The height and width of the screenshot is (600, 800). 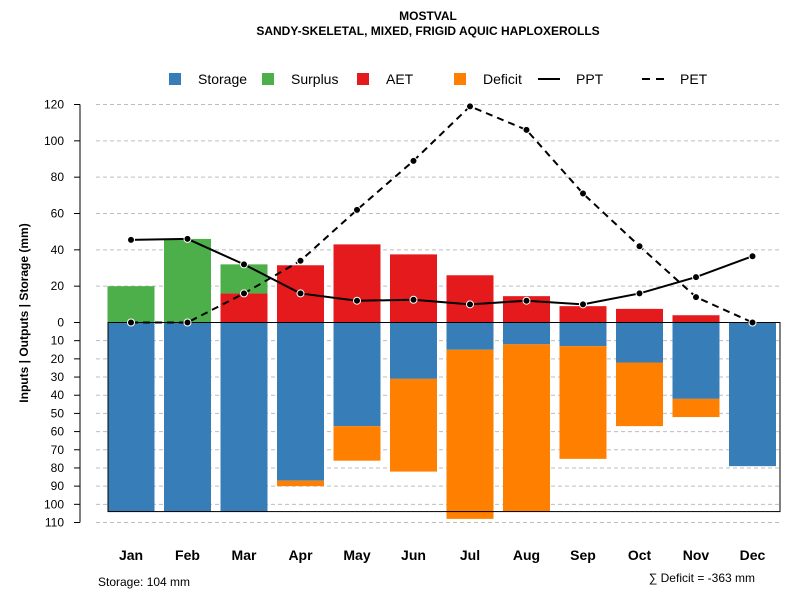 What do you see at coordinates (413, 350) in the screenshot?
I see `storage-bar-jun` at bounding box center [413, 350].